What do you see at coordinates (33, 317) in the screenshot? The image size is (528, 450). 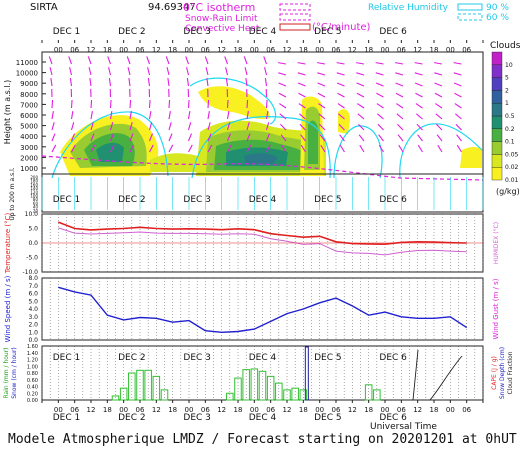 I see `wind-tick-label: 3.0` at bounding box center [33, 317].